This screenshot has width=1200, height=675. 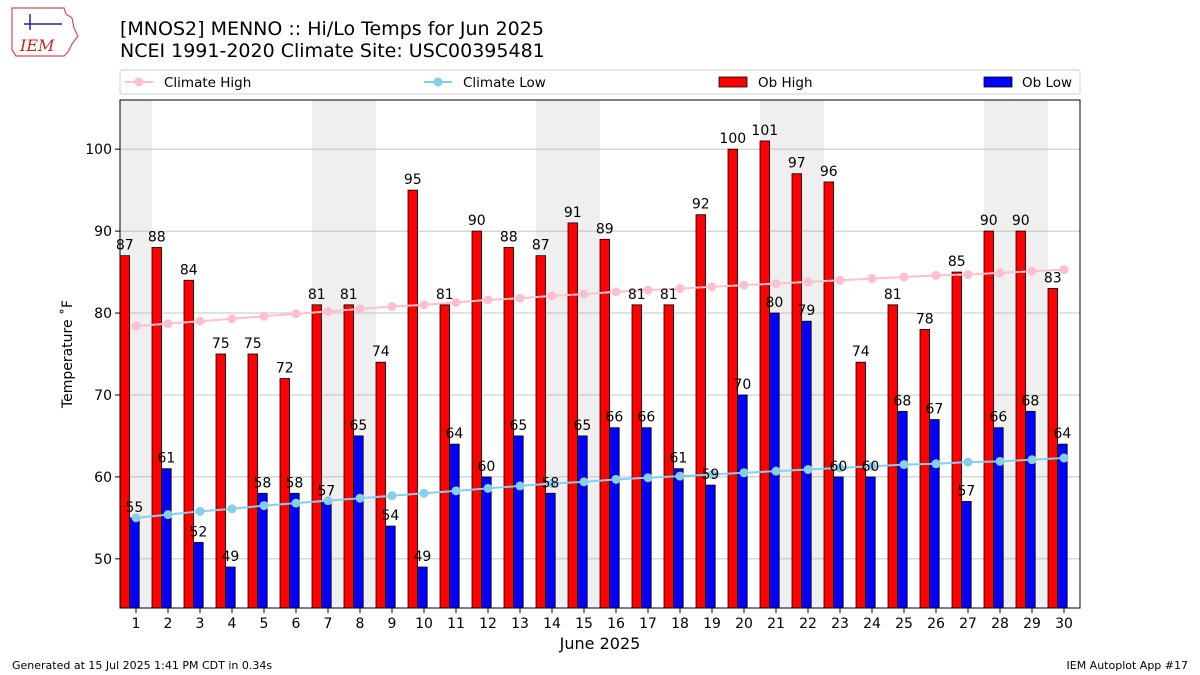 I want to click on label-ob-low-22: 79, so click(x=806, y=311).